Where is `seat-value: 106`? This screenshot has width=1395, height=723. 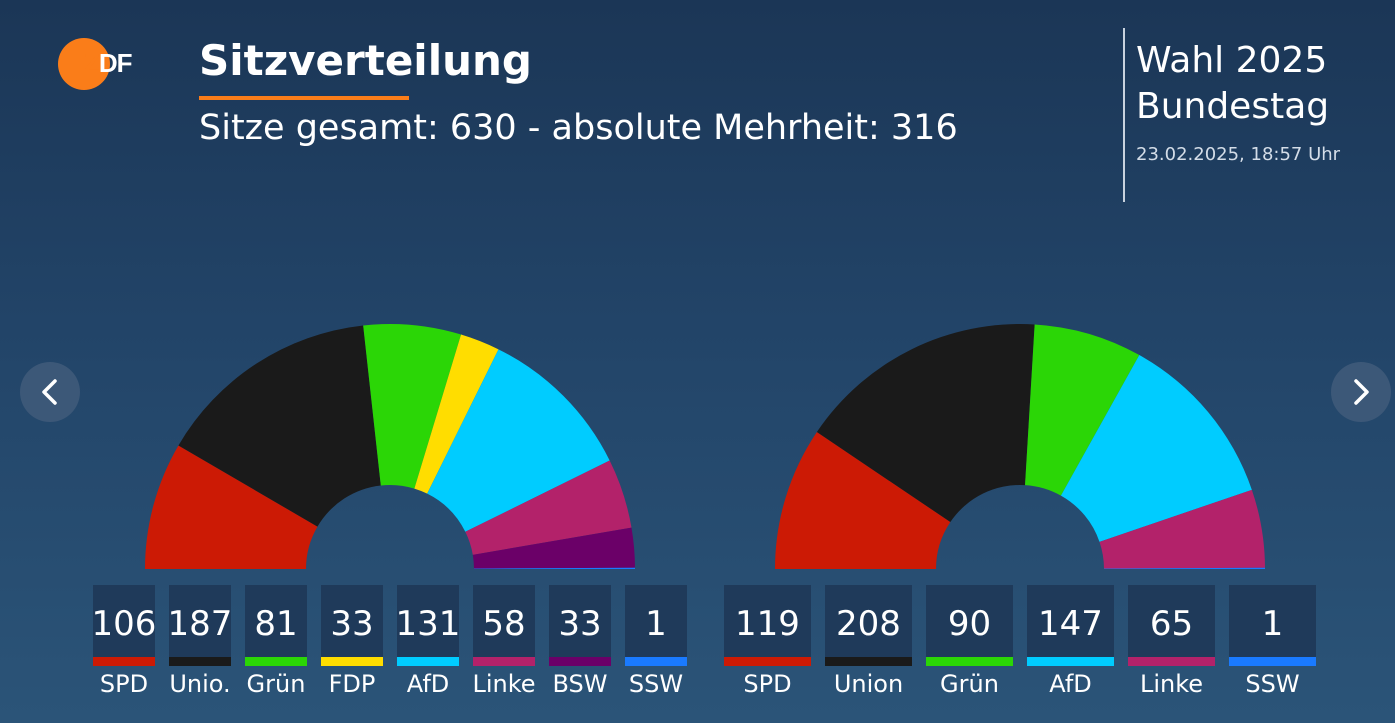 seat-value: 106 is located at coordinates (124, 624).